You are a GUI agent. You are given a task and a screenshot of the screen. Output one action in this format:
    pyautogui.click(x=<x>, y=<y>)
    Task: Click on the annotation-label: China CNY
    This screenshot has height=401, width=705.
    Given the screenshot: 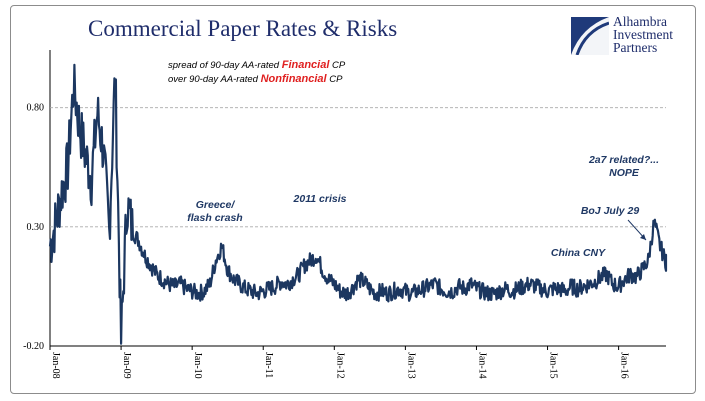 What is the action you would take?
    pyautogui.click(x=578, y=253)
    